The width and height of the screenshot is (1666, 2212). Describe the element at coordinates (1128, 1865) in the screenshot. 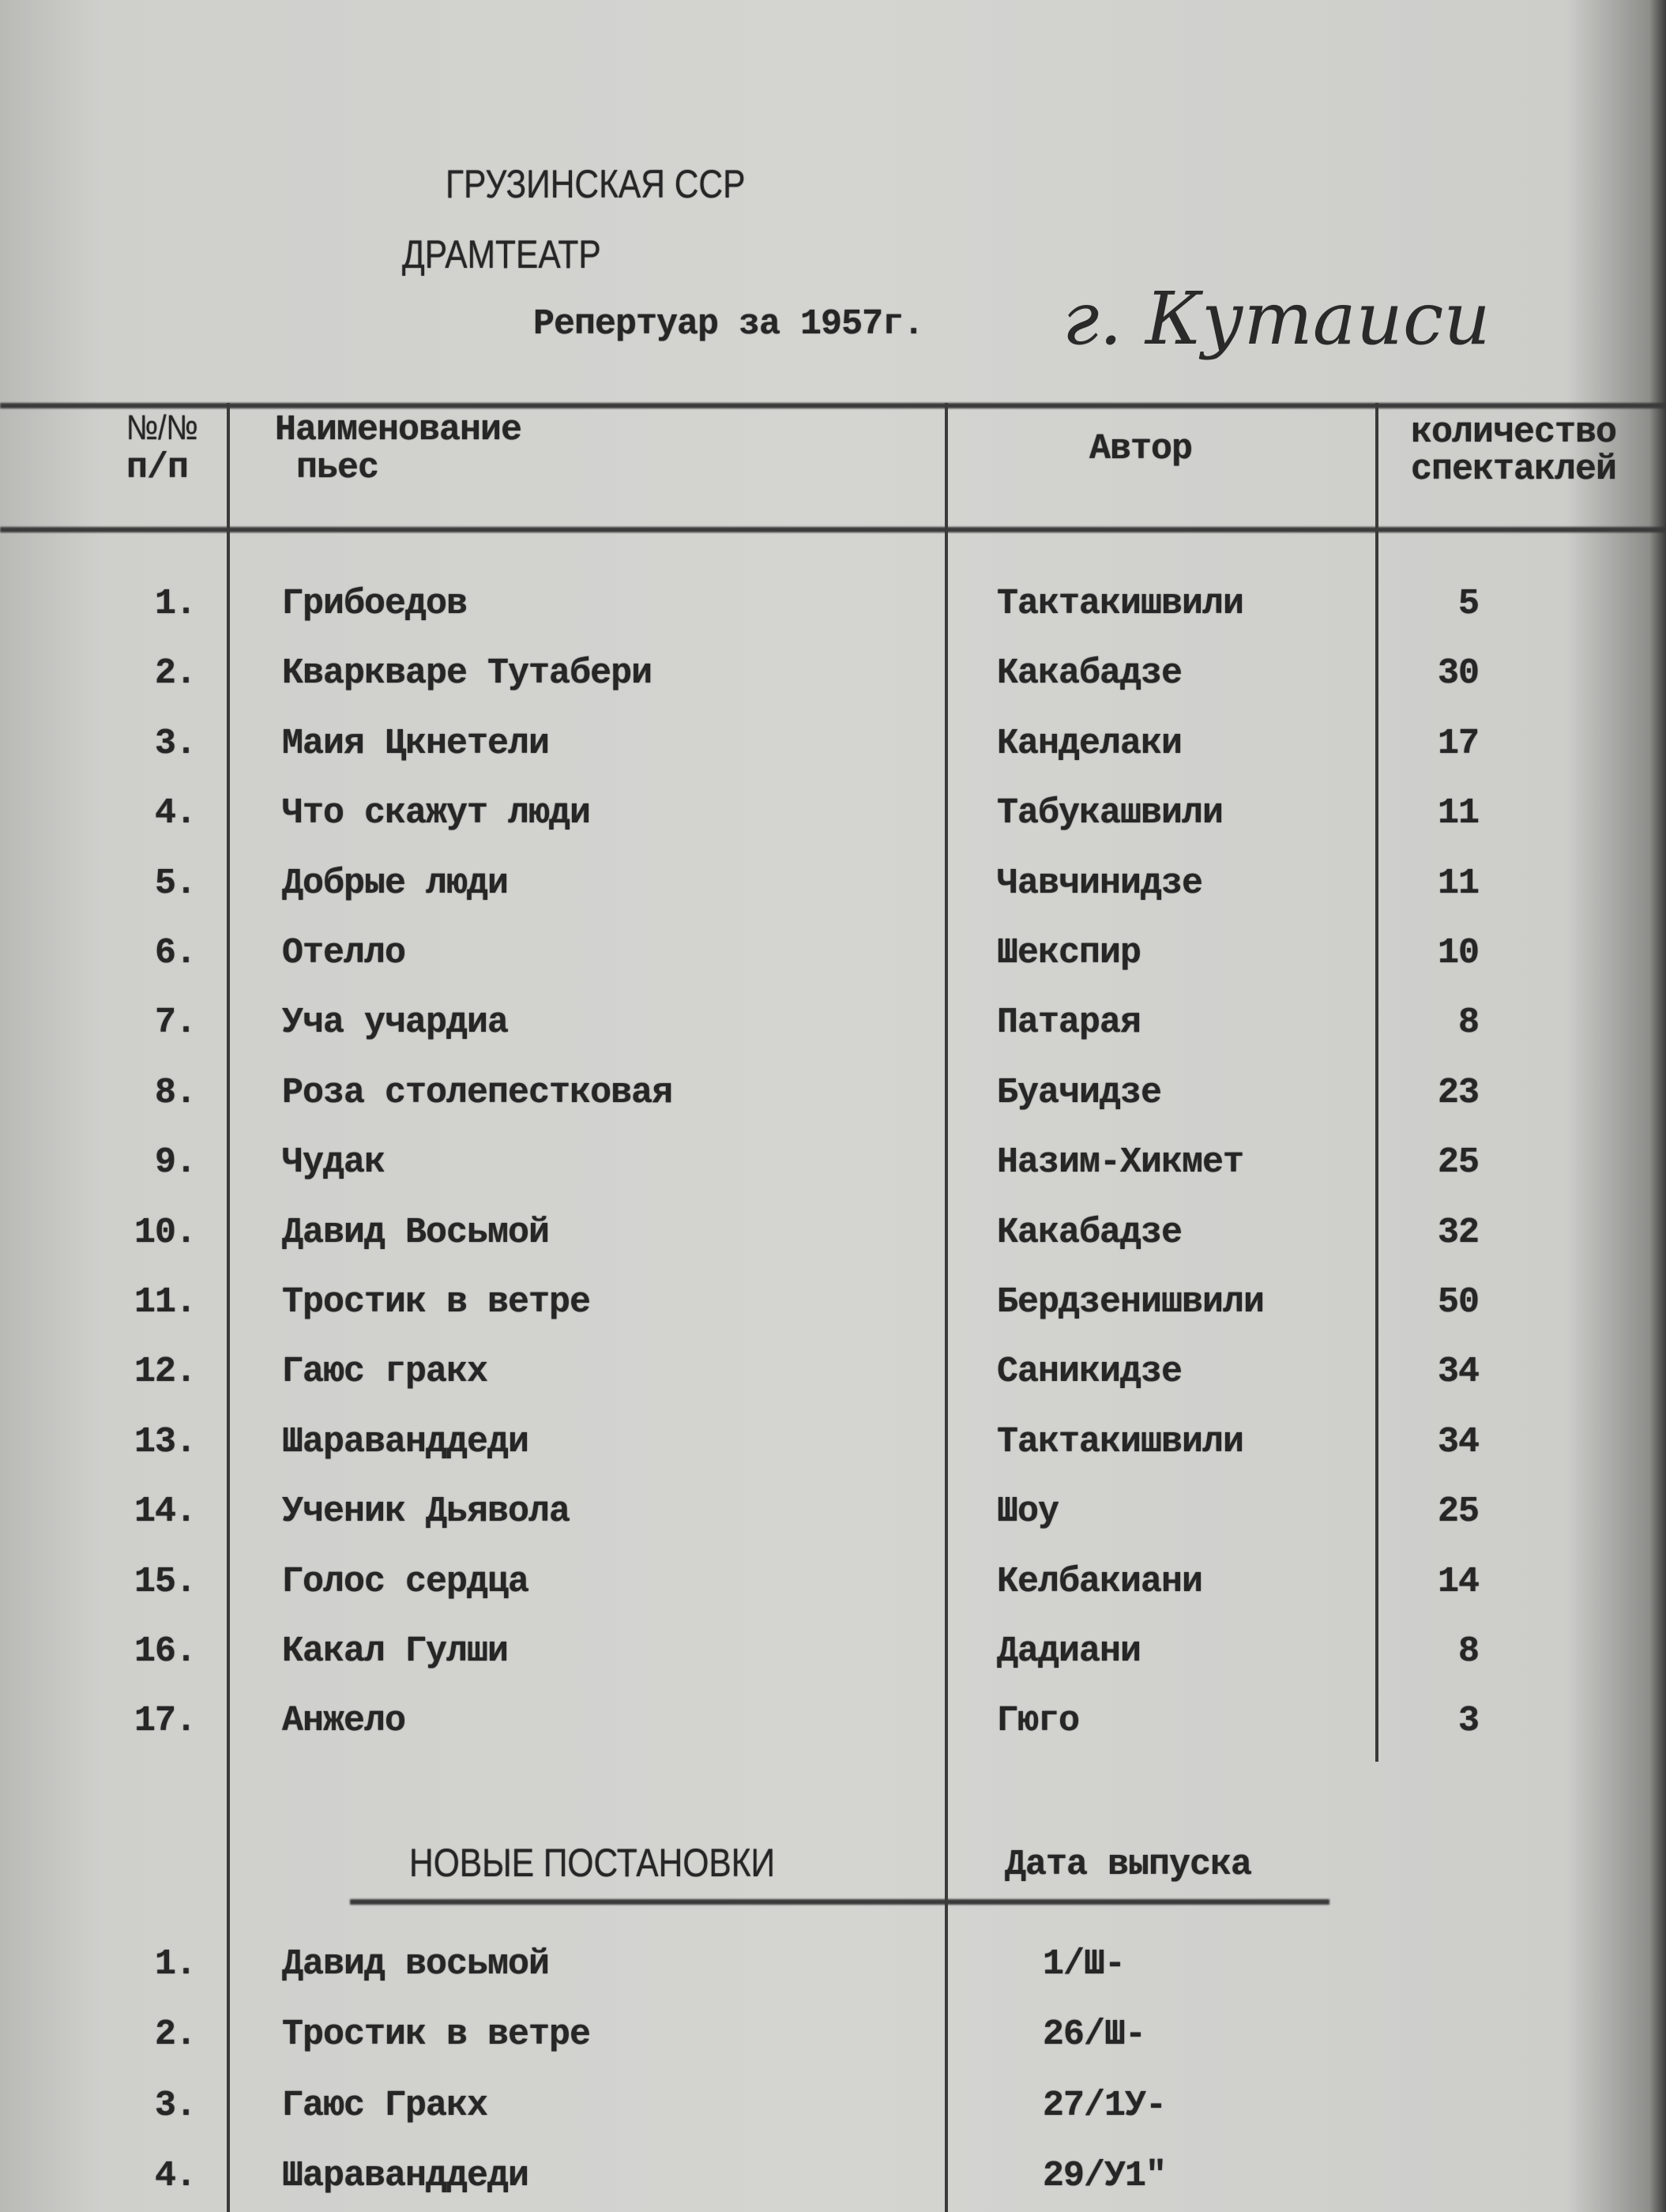

I see `release-date-heading: Дата выпуска` at that location.